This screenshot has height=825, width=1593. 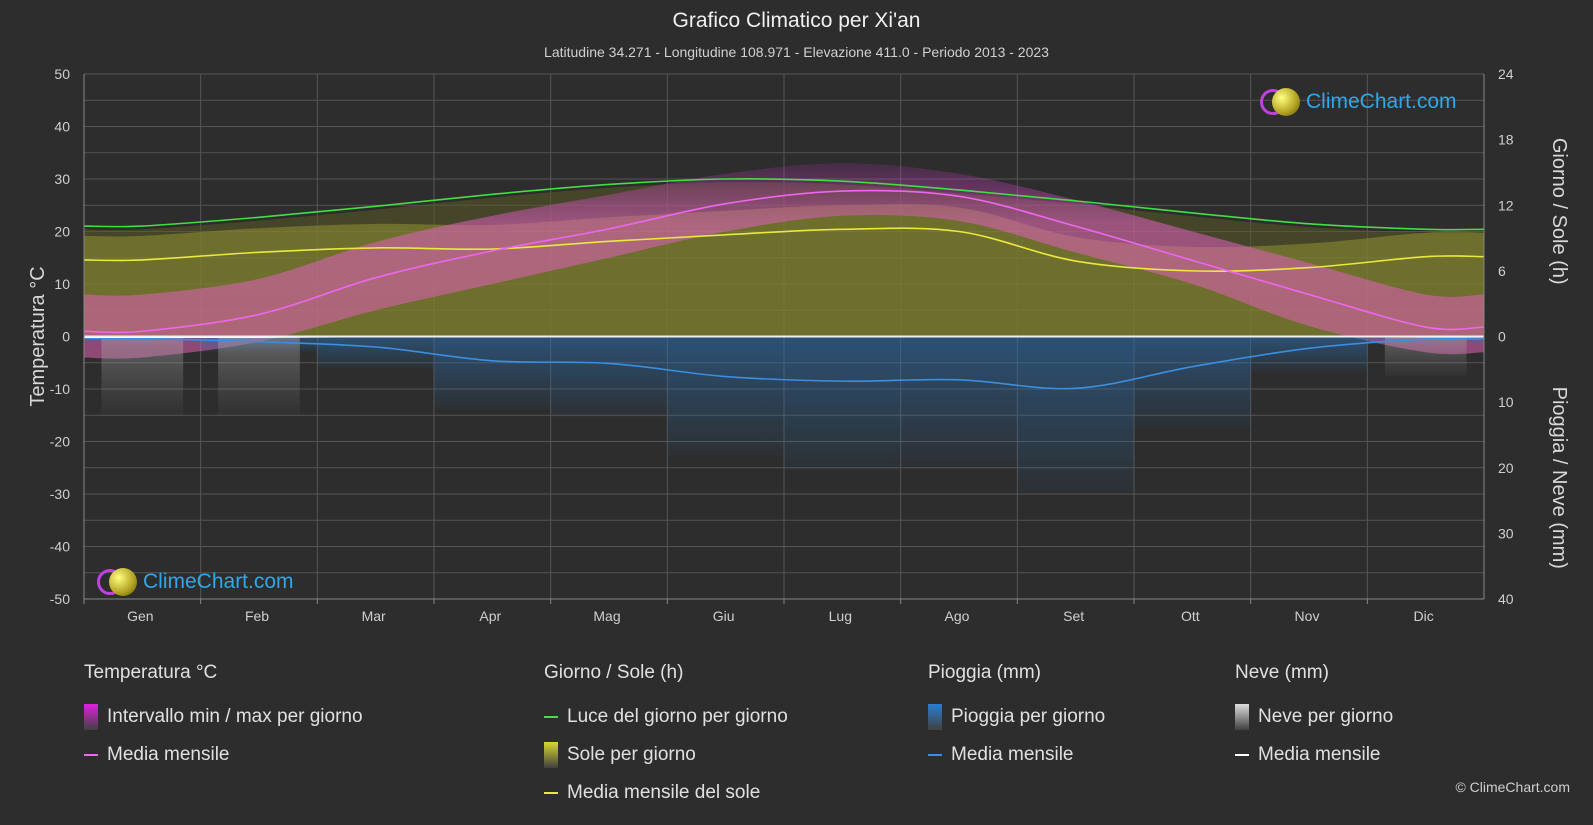 What do you see at coordinates (1559, 211) in the screenshot?
I see `right-top-axis-title: Giorno / Sole (h)` at bounding box center [1559, 211].